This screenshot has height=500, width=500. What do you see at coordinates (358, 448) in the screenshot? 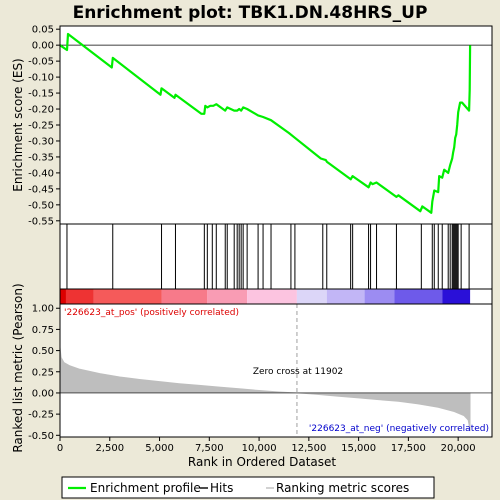
I see `rank-xtick-label: 15,000` at bounding box center [358, 448].